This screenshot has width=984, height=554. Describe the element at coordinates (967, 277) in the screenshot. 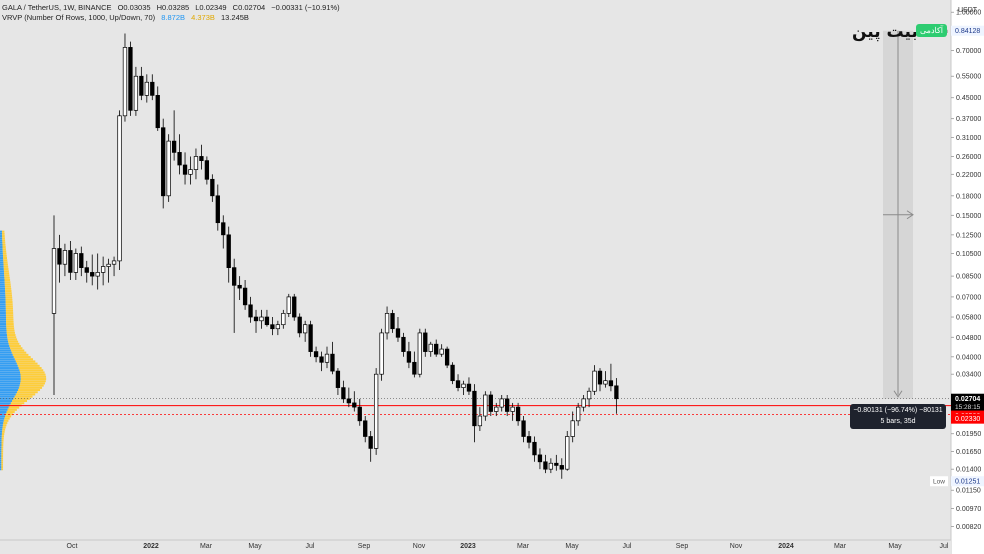

I see `price-axis-background` at that location.